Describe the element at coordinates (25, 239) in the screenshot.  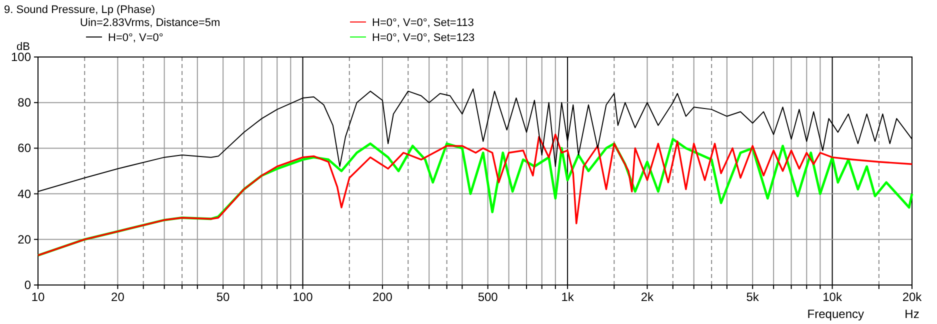
I see `y-tick-label: 20` at that location.